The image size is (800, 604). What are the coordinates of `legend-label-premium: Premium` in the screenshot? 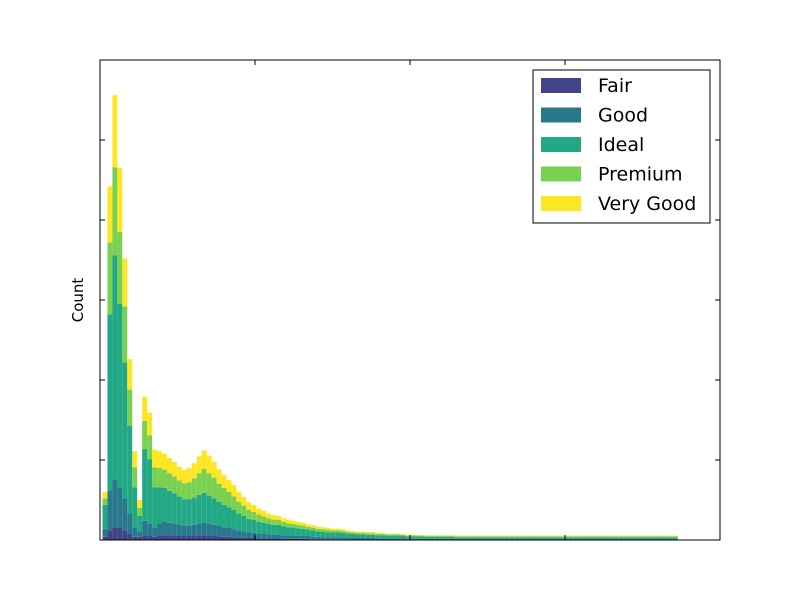 It's located at (640, 175).